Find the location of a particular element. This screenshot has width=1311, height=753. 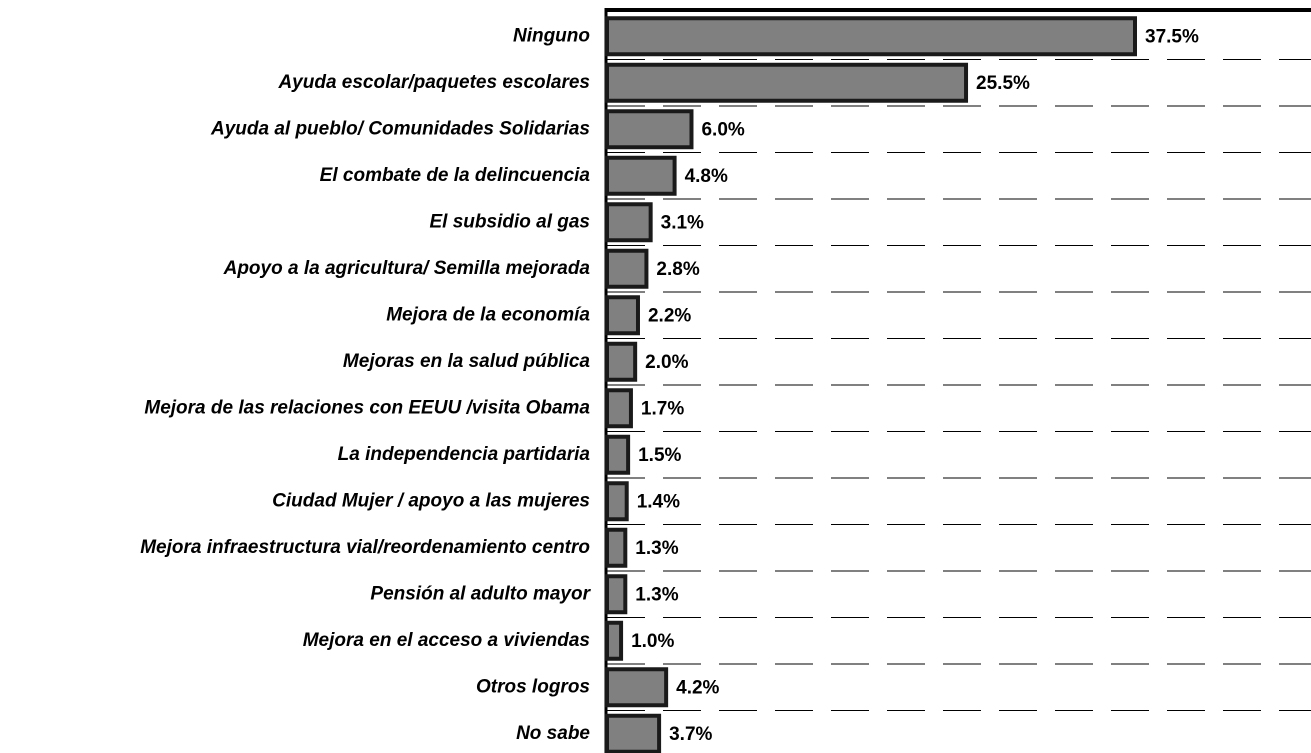

y-tick-label: Ciudad Mujer / apoyo a las mujeres is located at coordinates (431, 500).